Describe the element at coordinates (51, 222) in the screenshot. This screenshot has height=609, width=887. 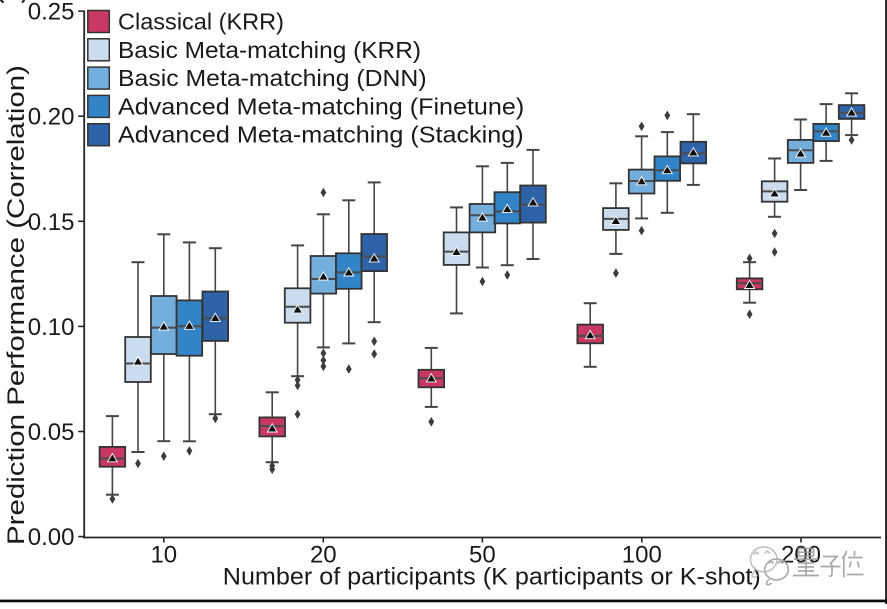
I see `svg-text: 0.15` at that location.